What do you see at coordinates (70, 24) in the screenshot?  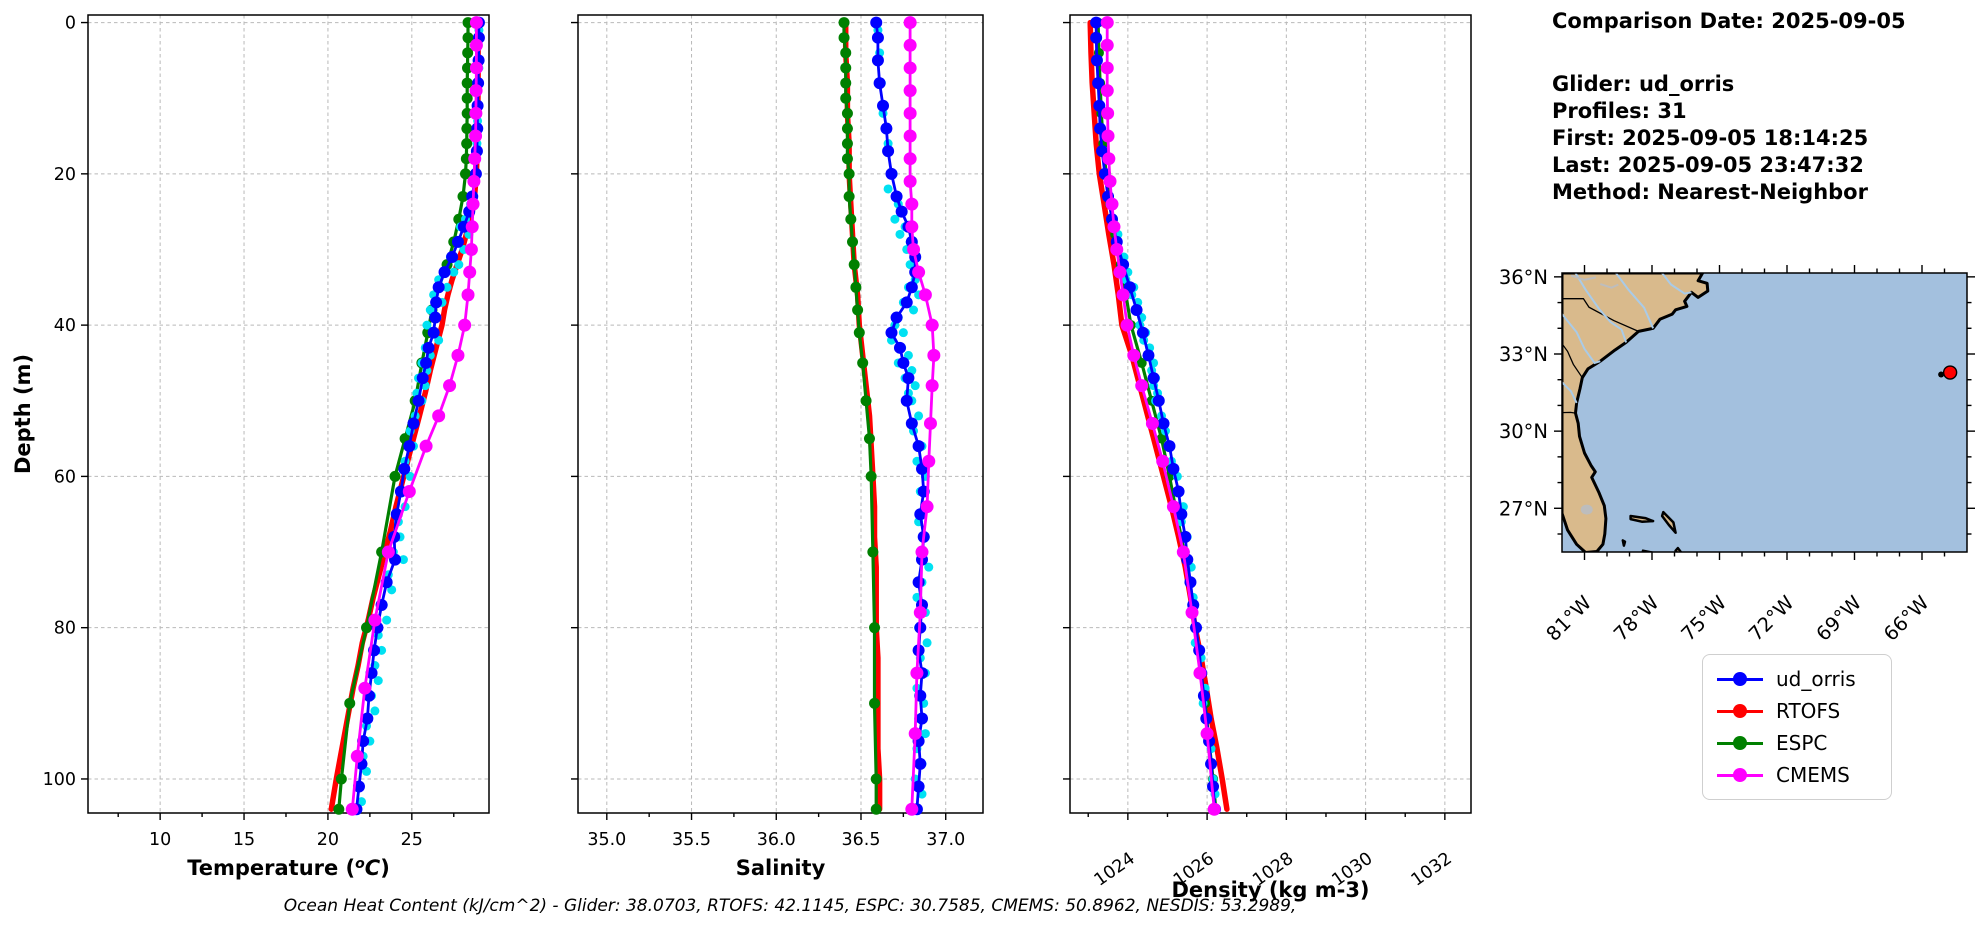 I see `depth-tick-label: 0` at bounding box center [70, 24].